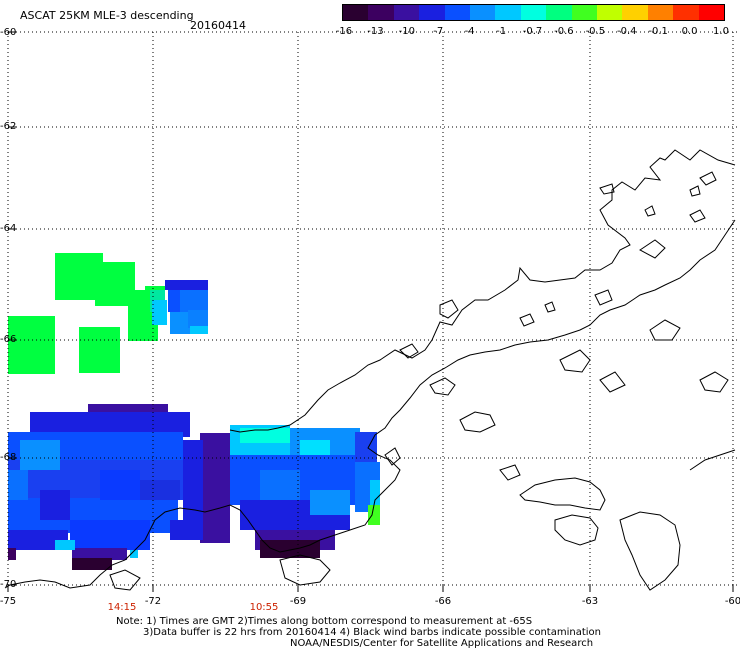 The image size is (740, 650). I want to click on lat-label: -64, so click(8, 228).